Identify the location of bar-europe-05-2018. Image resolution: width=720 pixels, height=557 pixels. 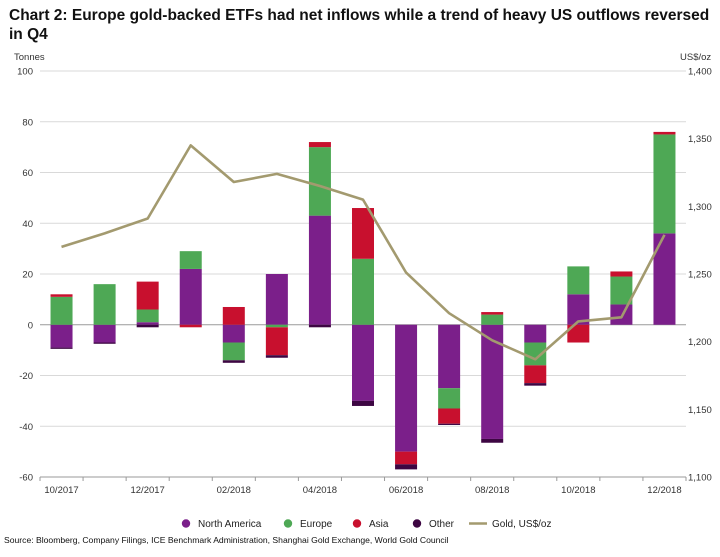
(363, 291).